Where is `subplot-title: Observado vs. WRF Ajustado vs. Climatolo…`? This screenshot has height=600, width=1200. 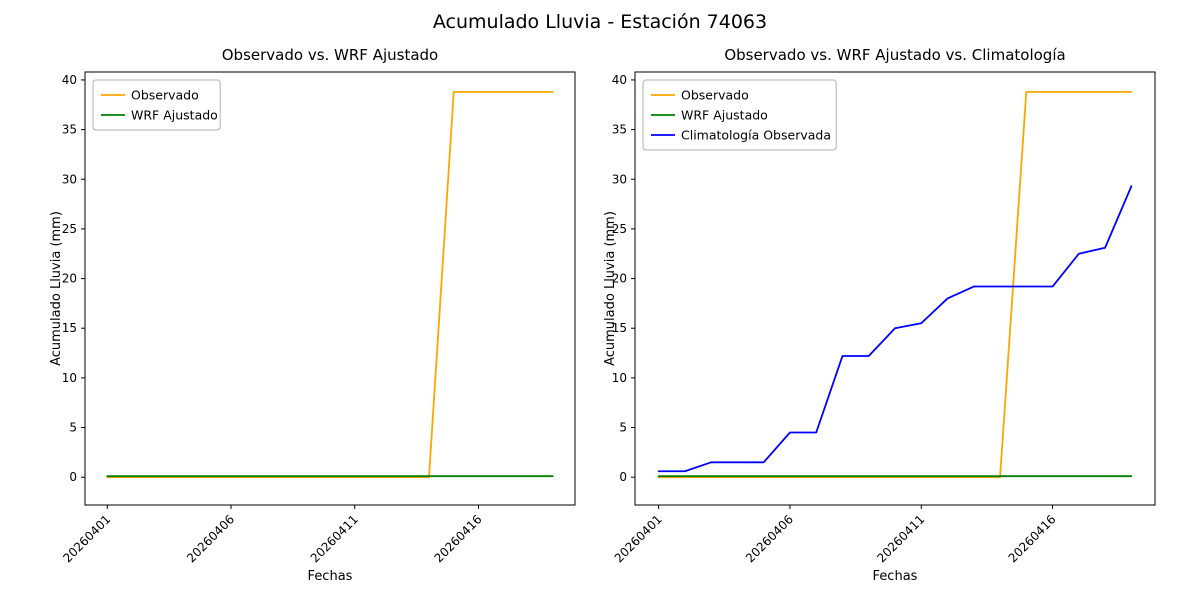
subplot-title: Observado vs. WRF Ajustado vs. Climatolo… is located at coordinates (894, 55).